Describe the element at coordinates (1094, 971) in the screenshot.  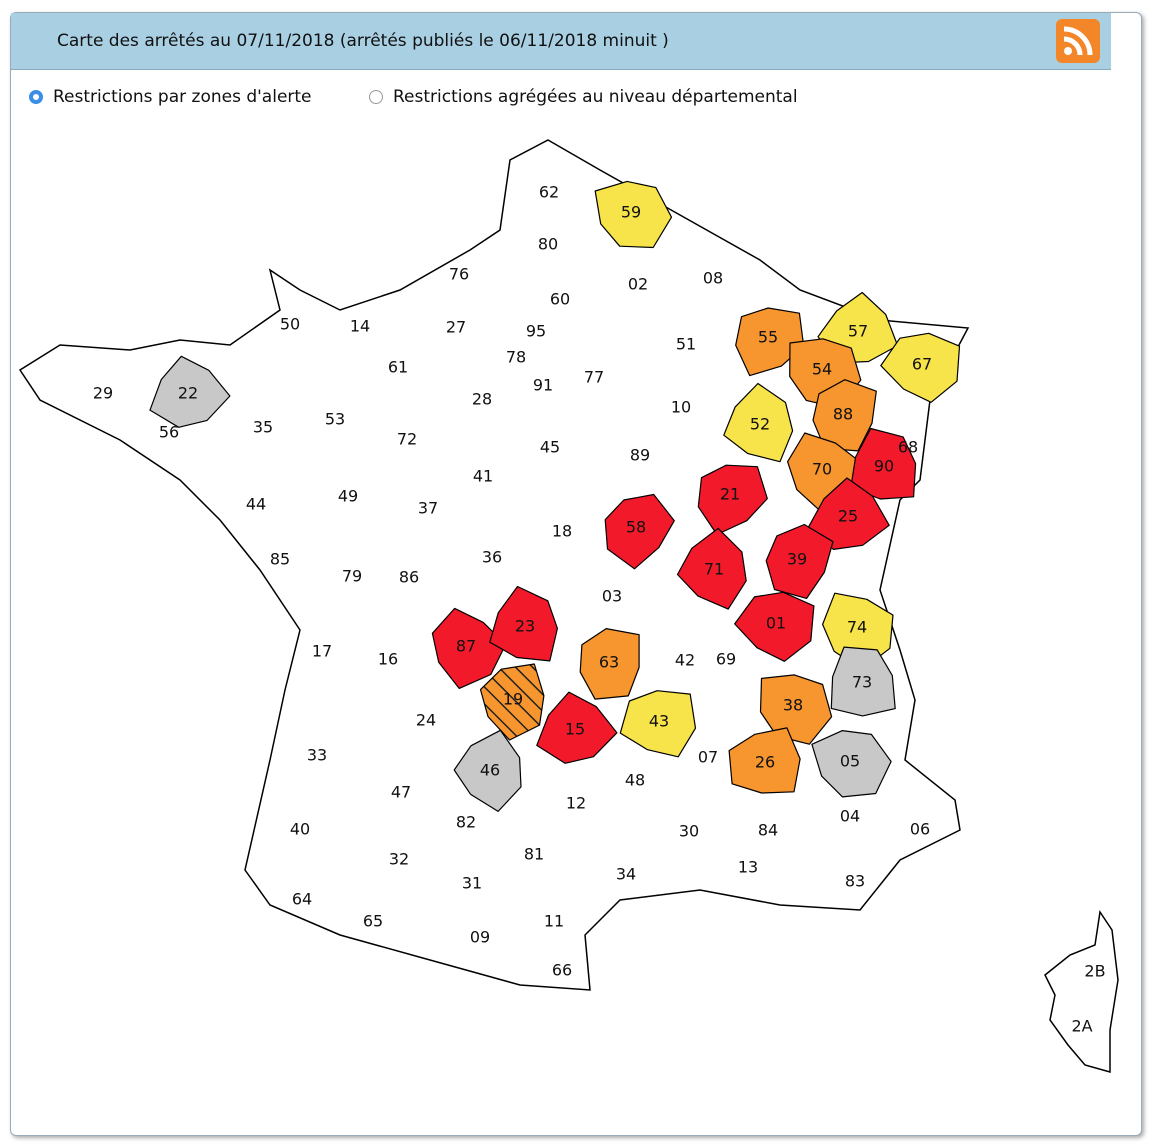
I see `department-label: 2B` at that location.